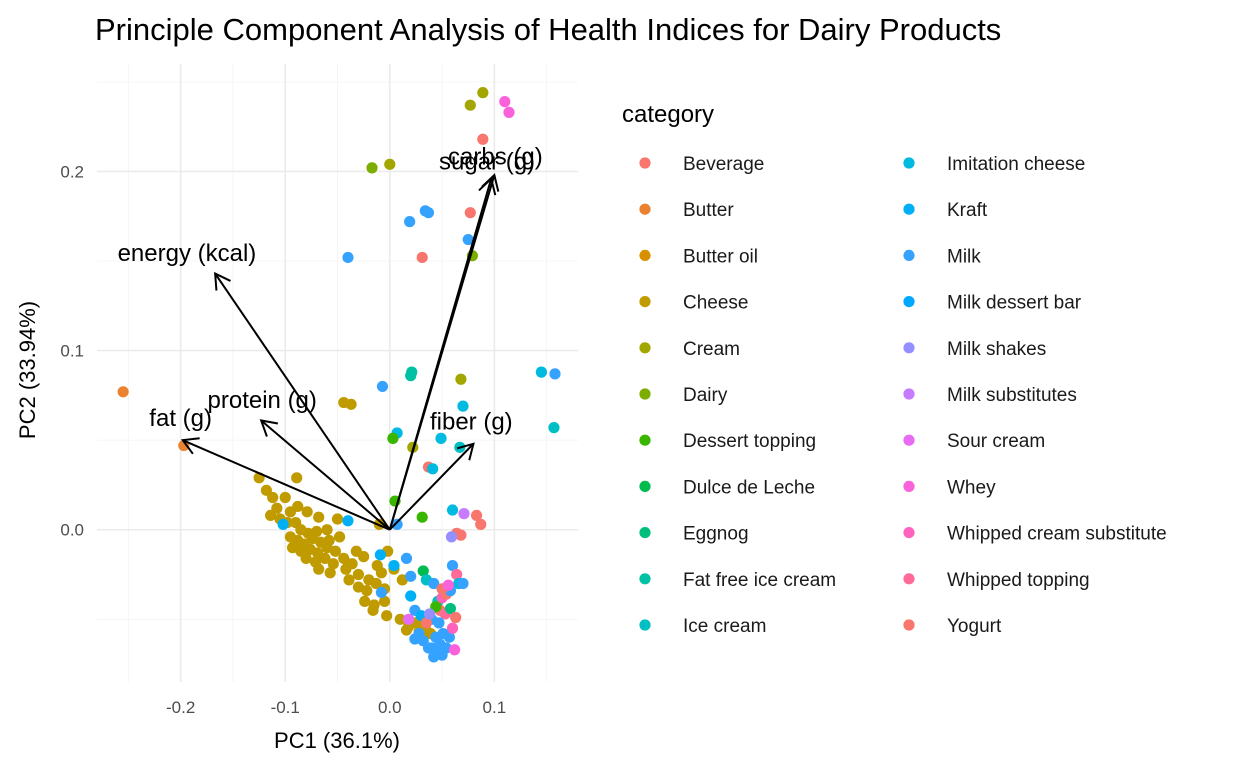 The image size is (1248, 768). I want to click on legend-entry-label: Cream, so click(711, 349).